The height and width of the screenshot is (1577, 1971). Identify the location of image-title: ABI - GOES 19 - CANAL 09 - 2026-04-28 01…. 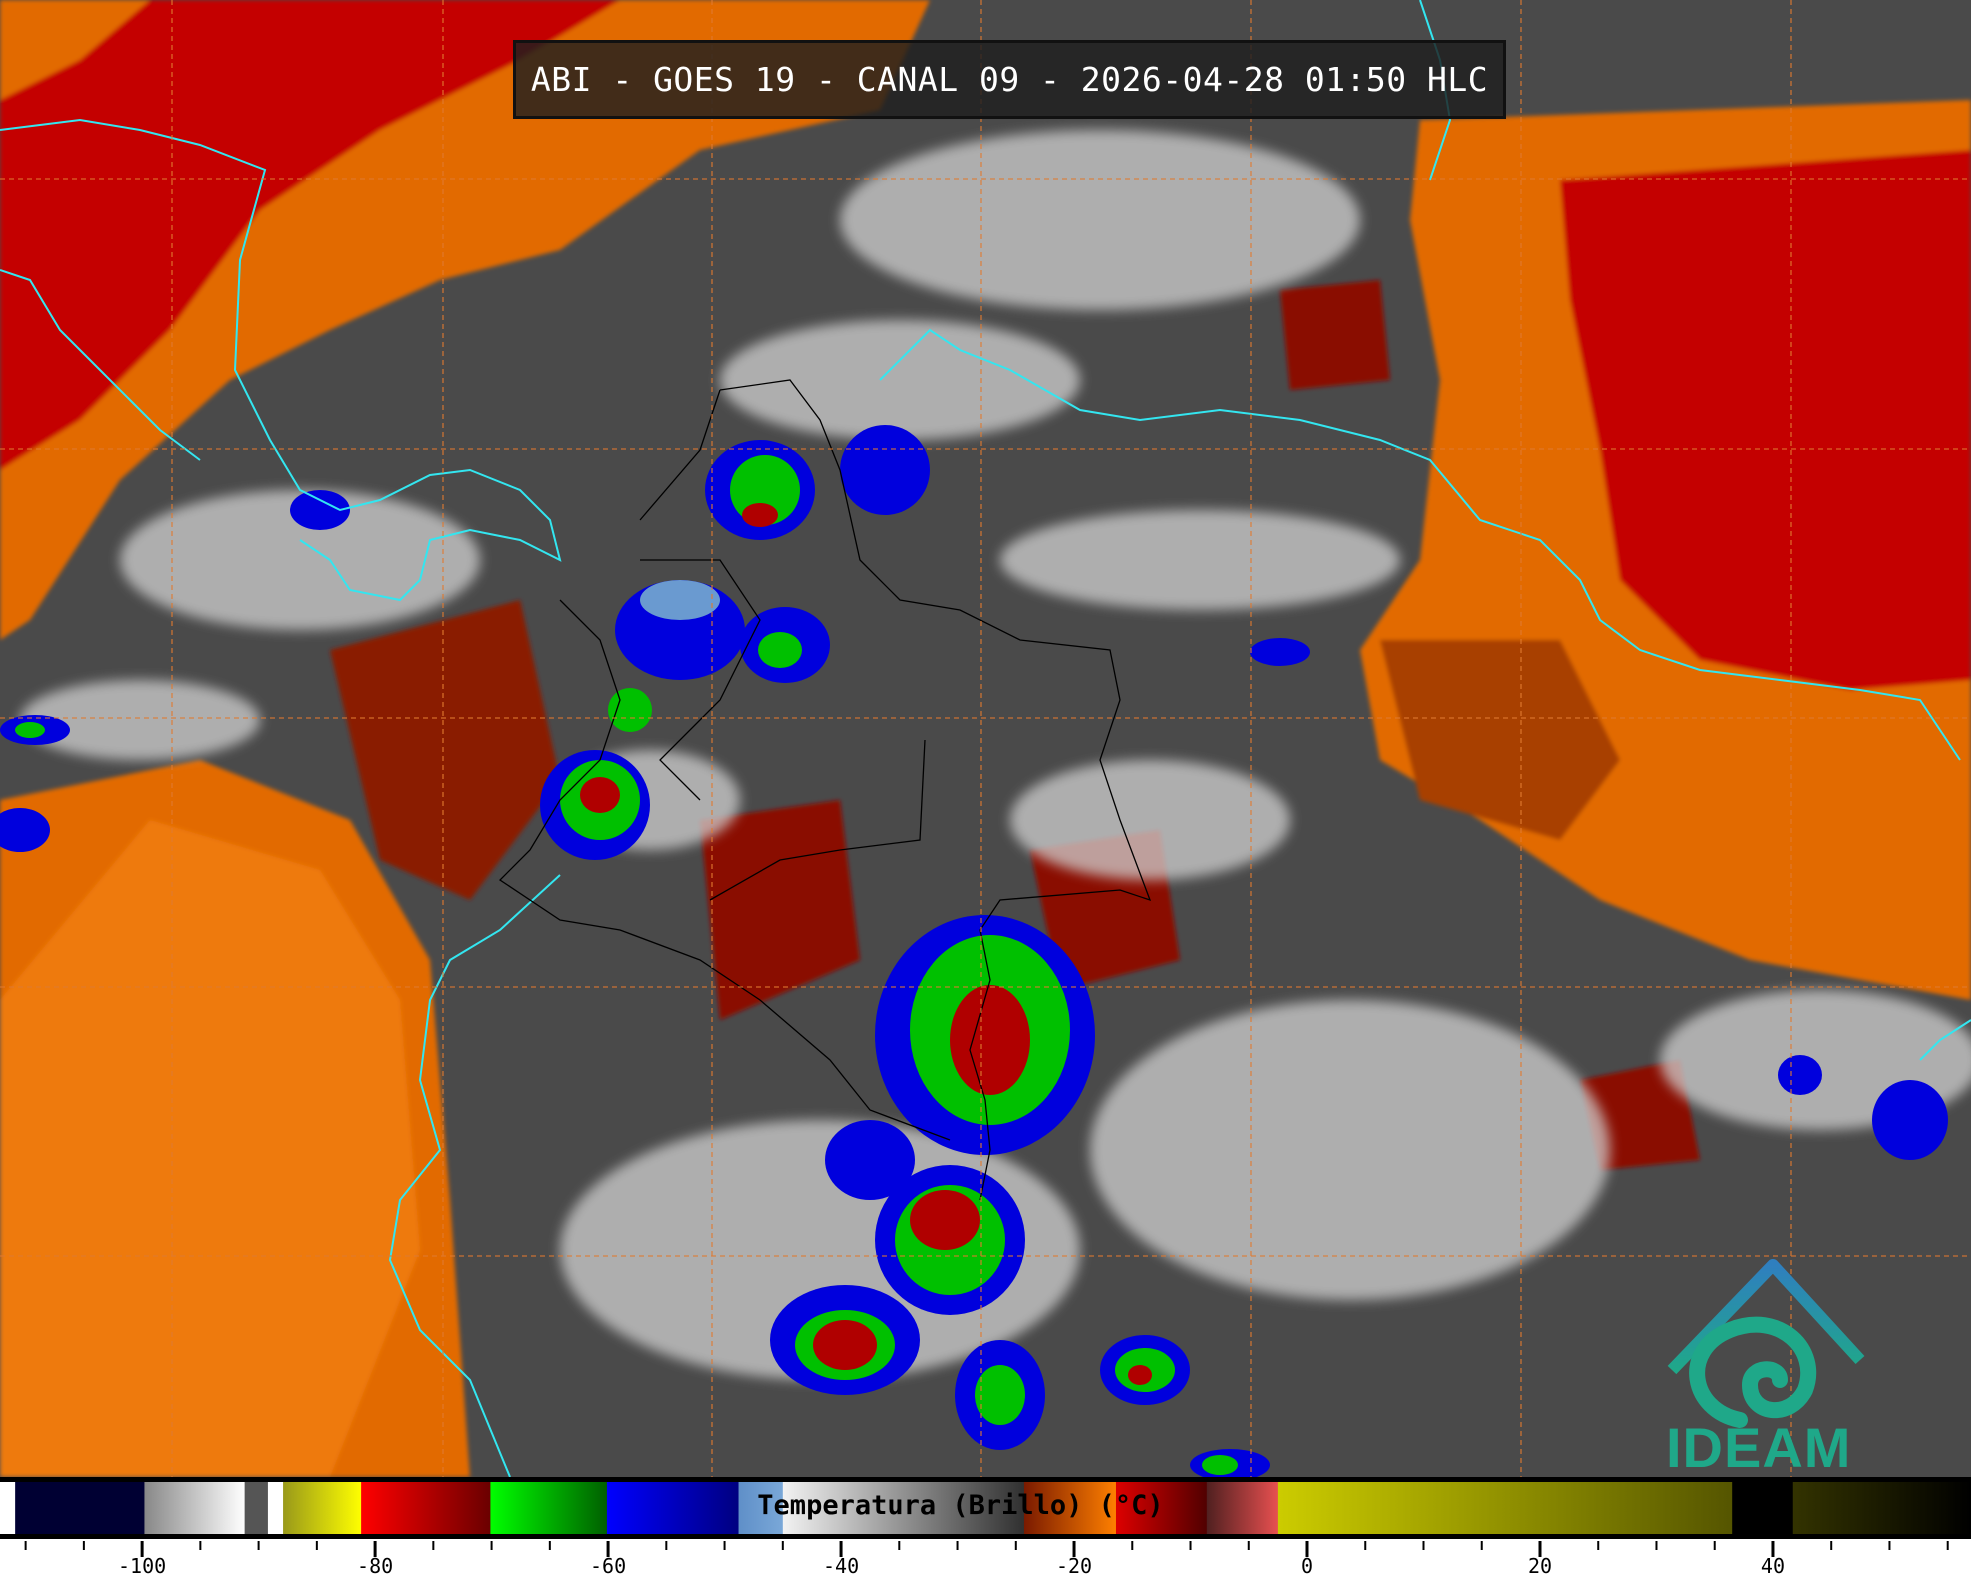
(1009, 79).